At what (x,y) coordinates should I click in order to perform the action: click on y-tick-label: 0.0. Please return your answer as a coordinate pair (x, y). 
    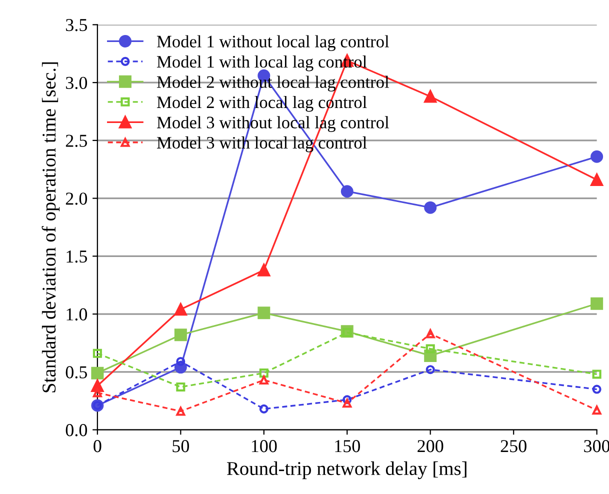
    Looking at the image, I should click on (77, 430).